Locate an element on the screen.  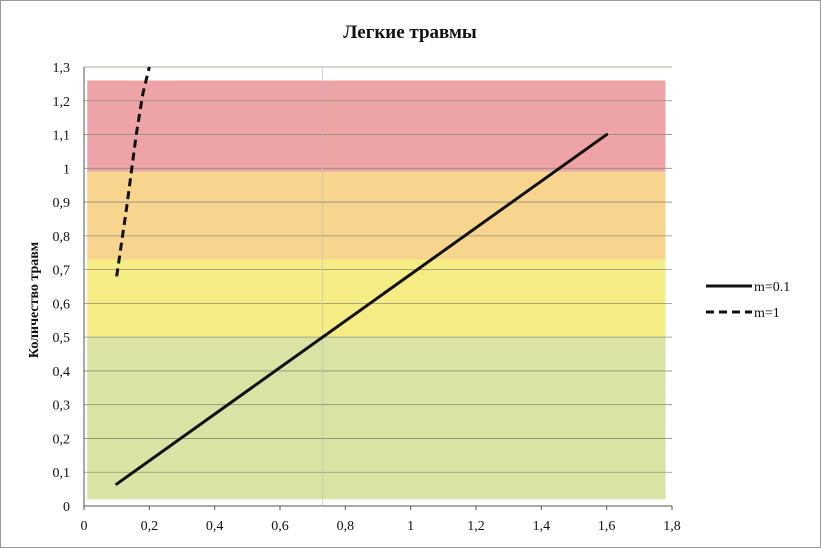
y-tick-label: 0,8 is located at coordinates (62, 237).